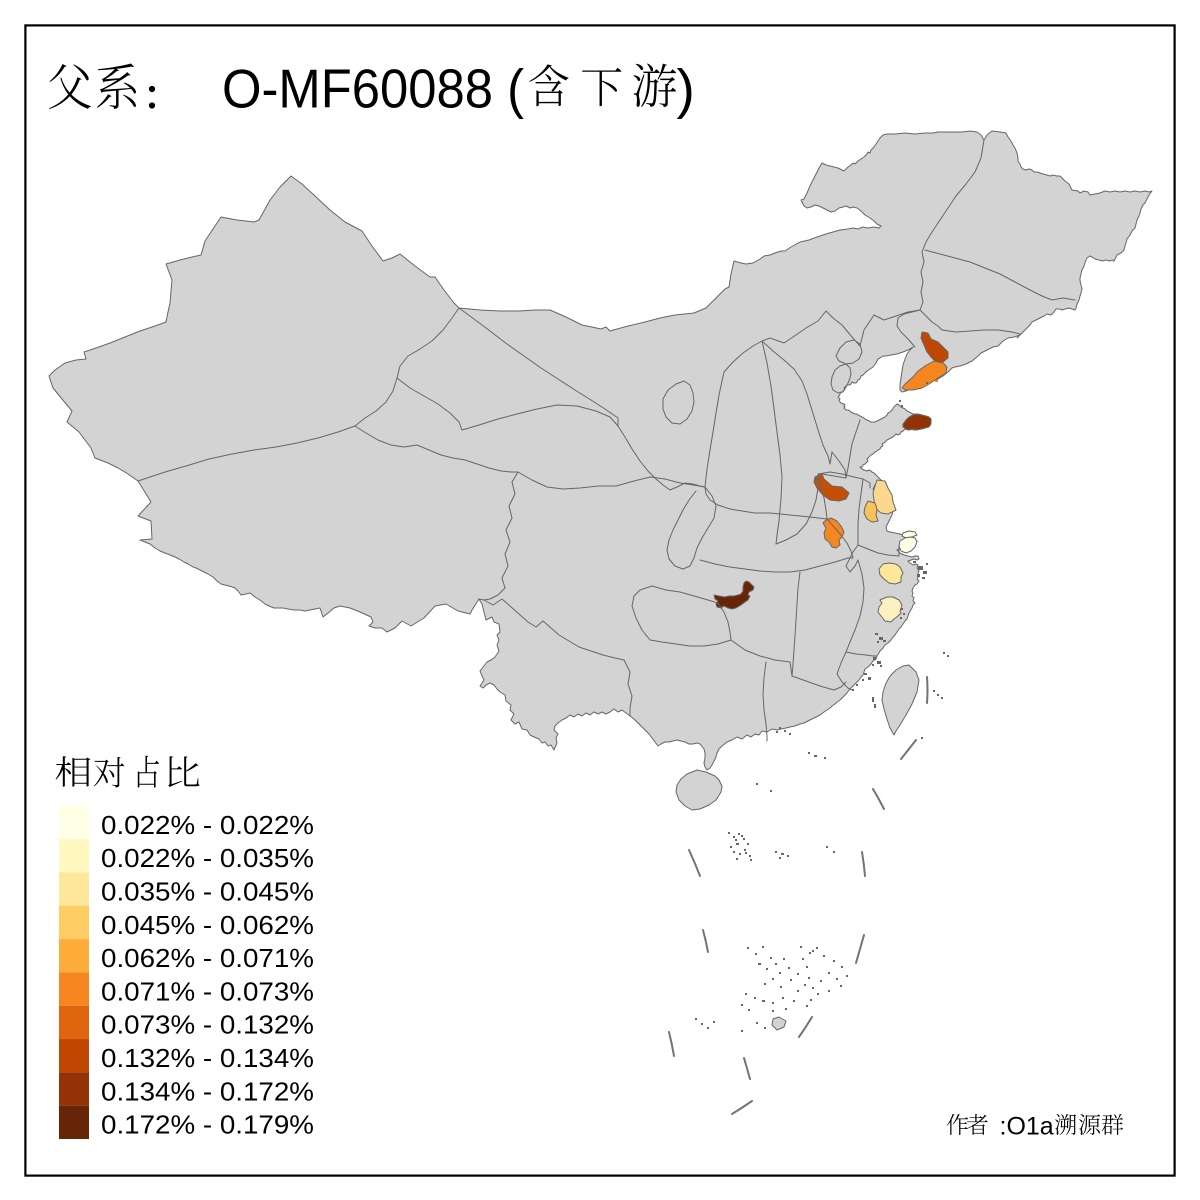 This screenshot has height=1200, width=1200. I want to click on svg-text: 0.073% - 0.132%, so click(207, 1026).